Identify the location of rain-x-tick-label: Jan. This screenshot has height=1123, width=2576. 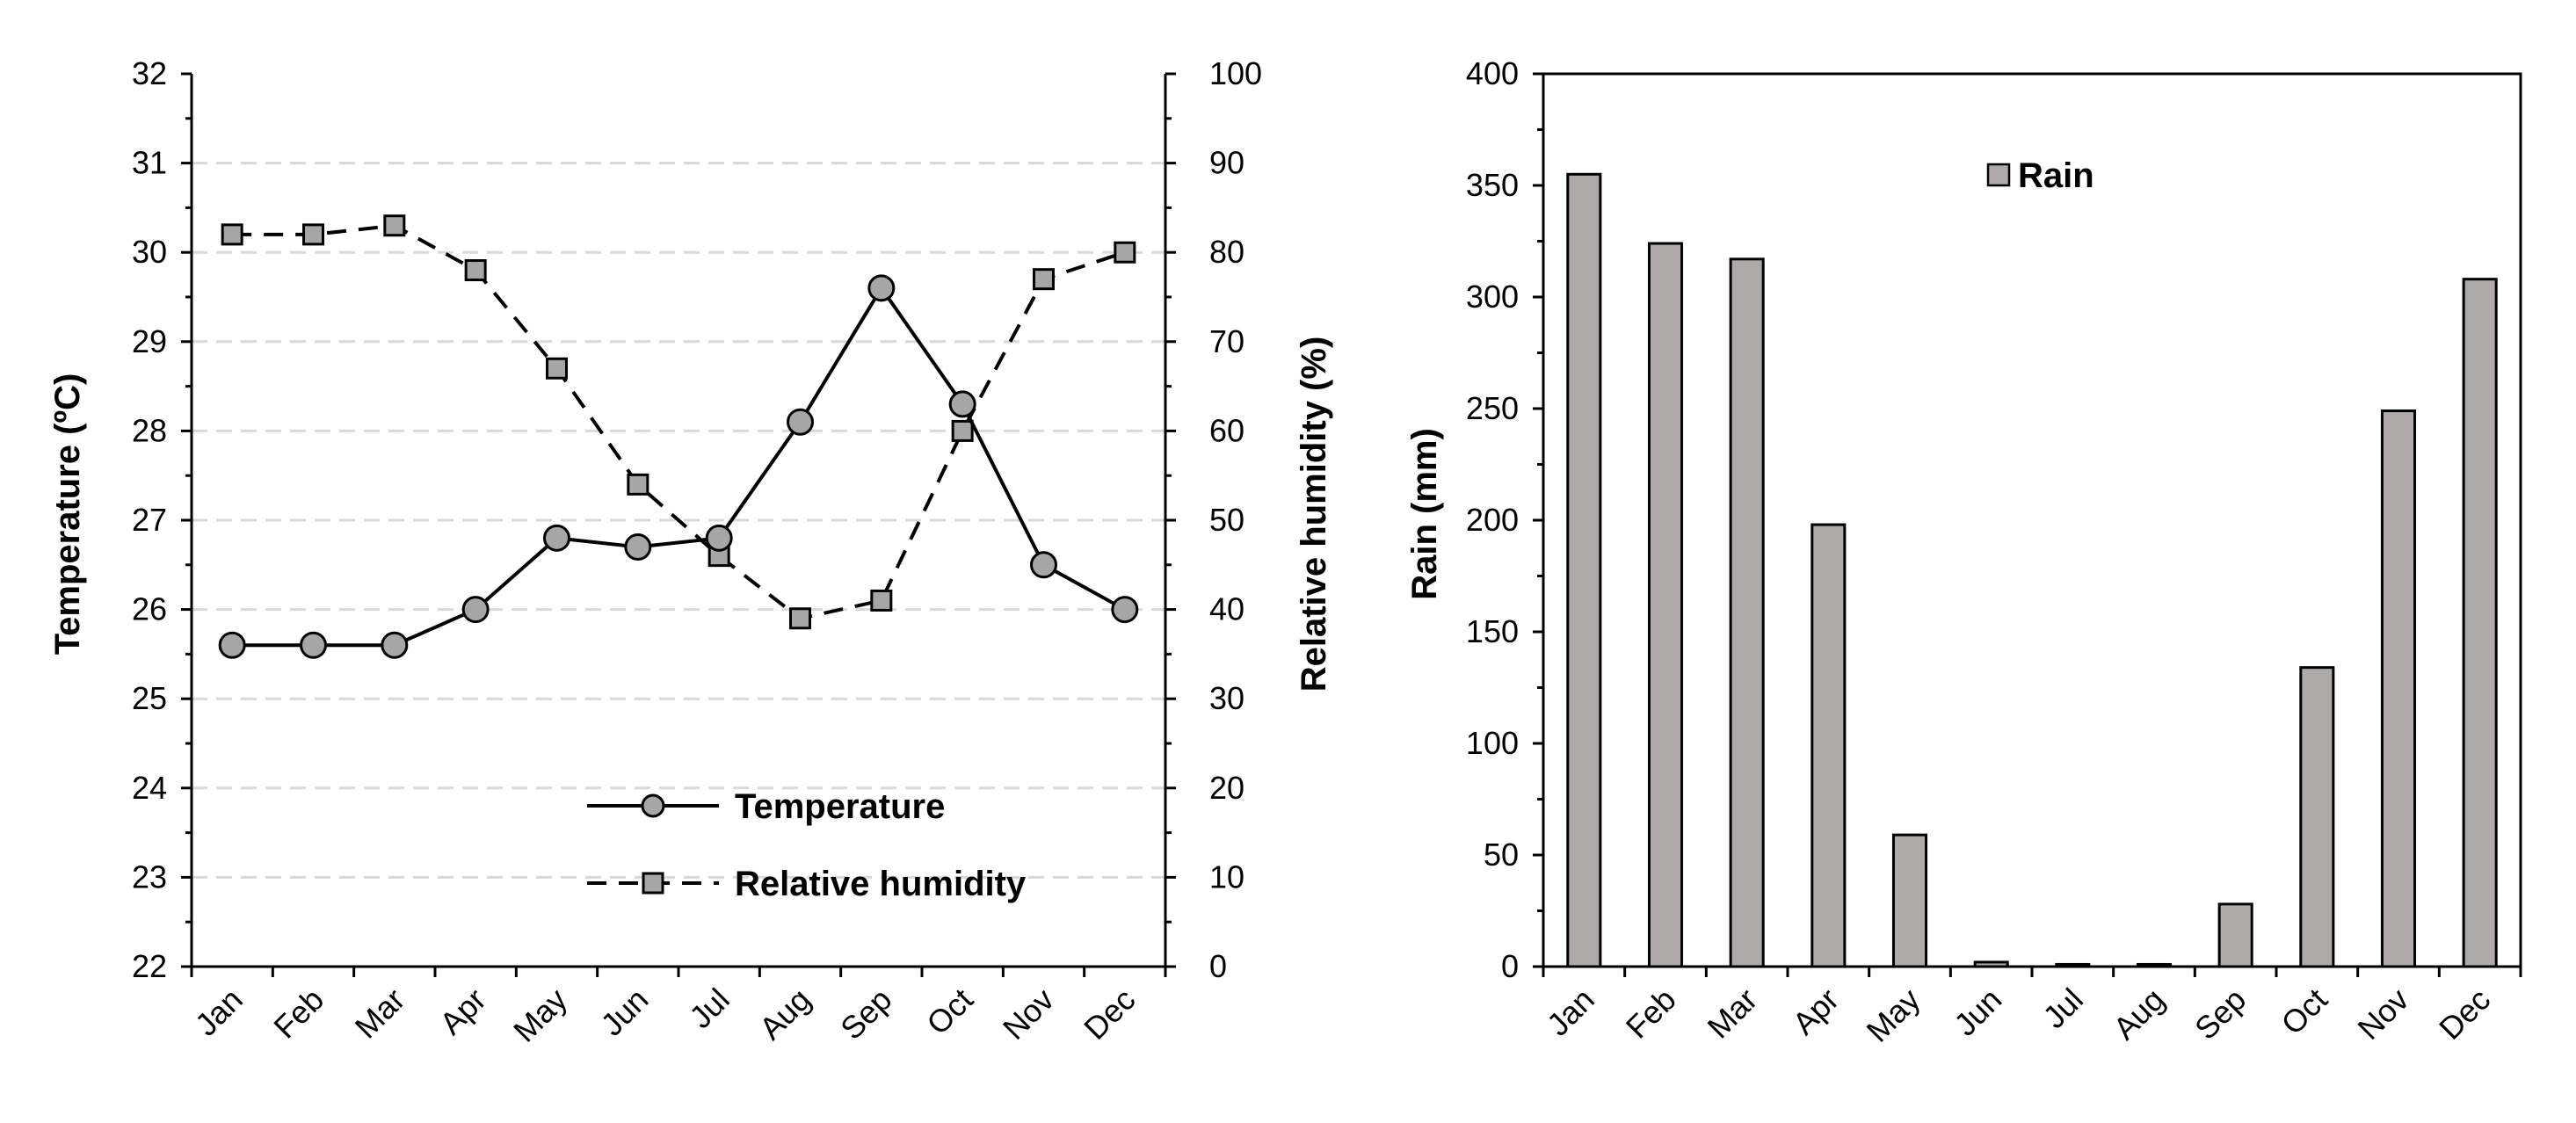
(1570, 1012).